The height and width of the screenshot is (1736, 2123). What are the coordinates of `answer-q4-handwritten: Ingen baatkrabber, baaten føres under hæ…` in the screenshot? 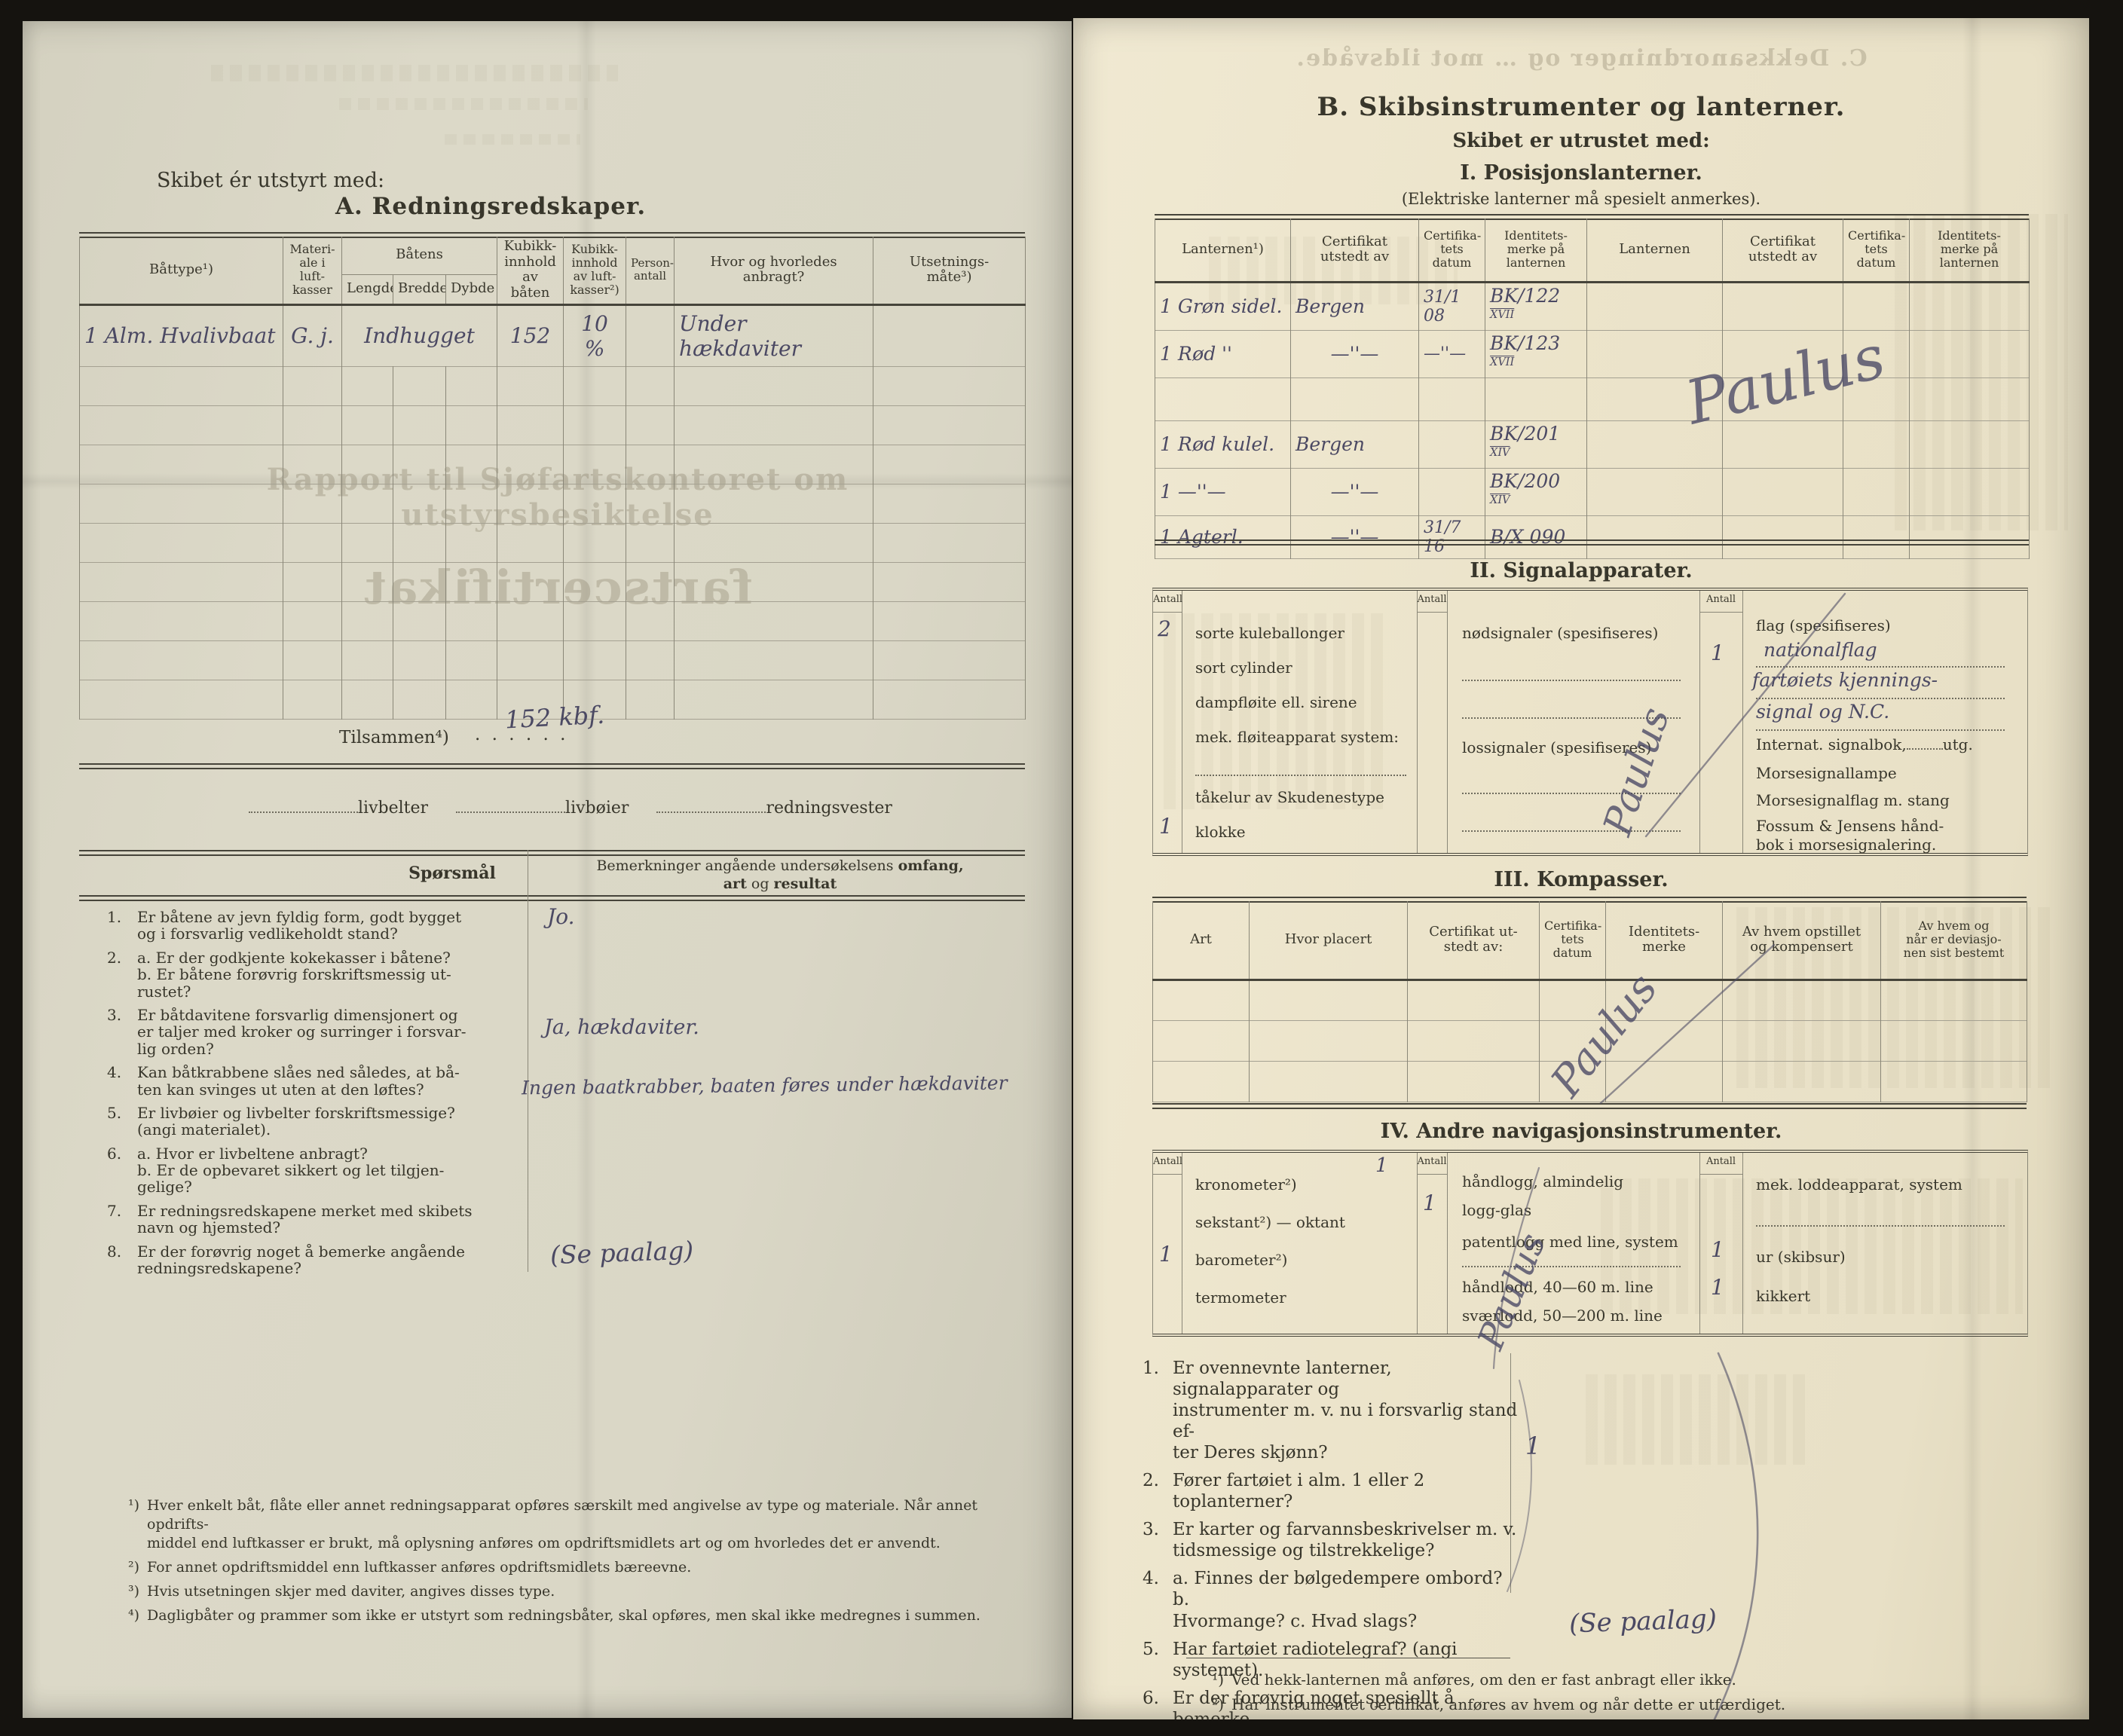 It's located at (764, 1085).